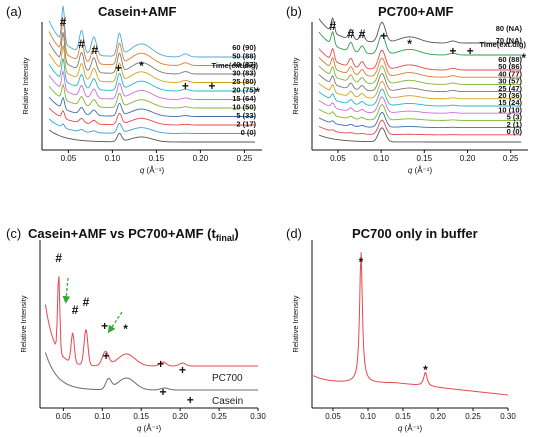 This screenshot has height=437, width=550. What do you see at coordinates (510, 95) in the screenshot?
I see `legend-entry: 20 (36)` at bounding box center [510, 95].